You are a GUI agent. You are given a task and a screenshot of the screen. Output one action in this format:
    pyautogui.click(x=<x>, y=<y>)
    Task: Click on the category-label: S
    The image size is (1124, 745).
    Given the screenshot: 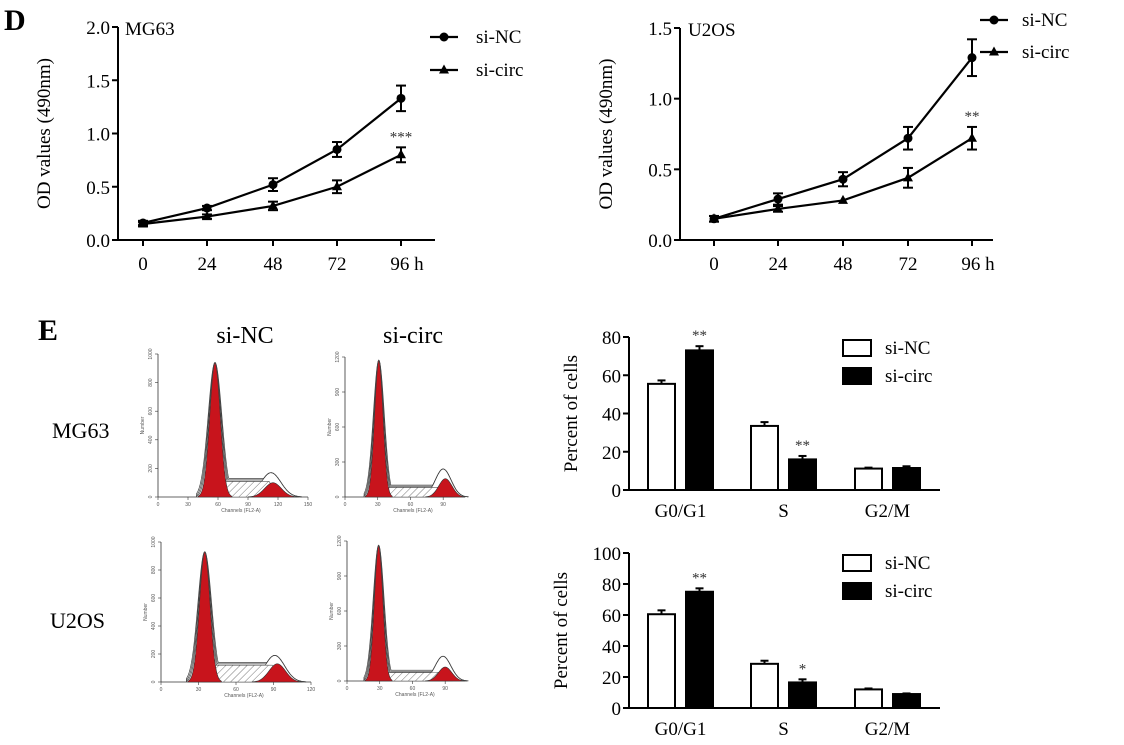 What is the action you would take?
    pyautogui.click(x=783, y=511)
    